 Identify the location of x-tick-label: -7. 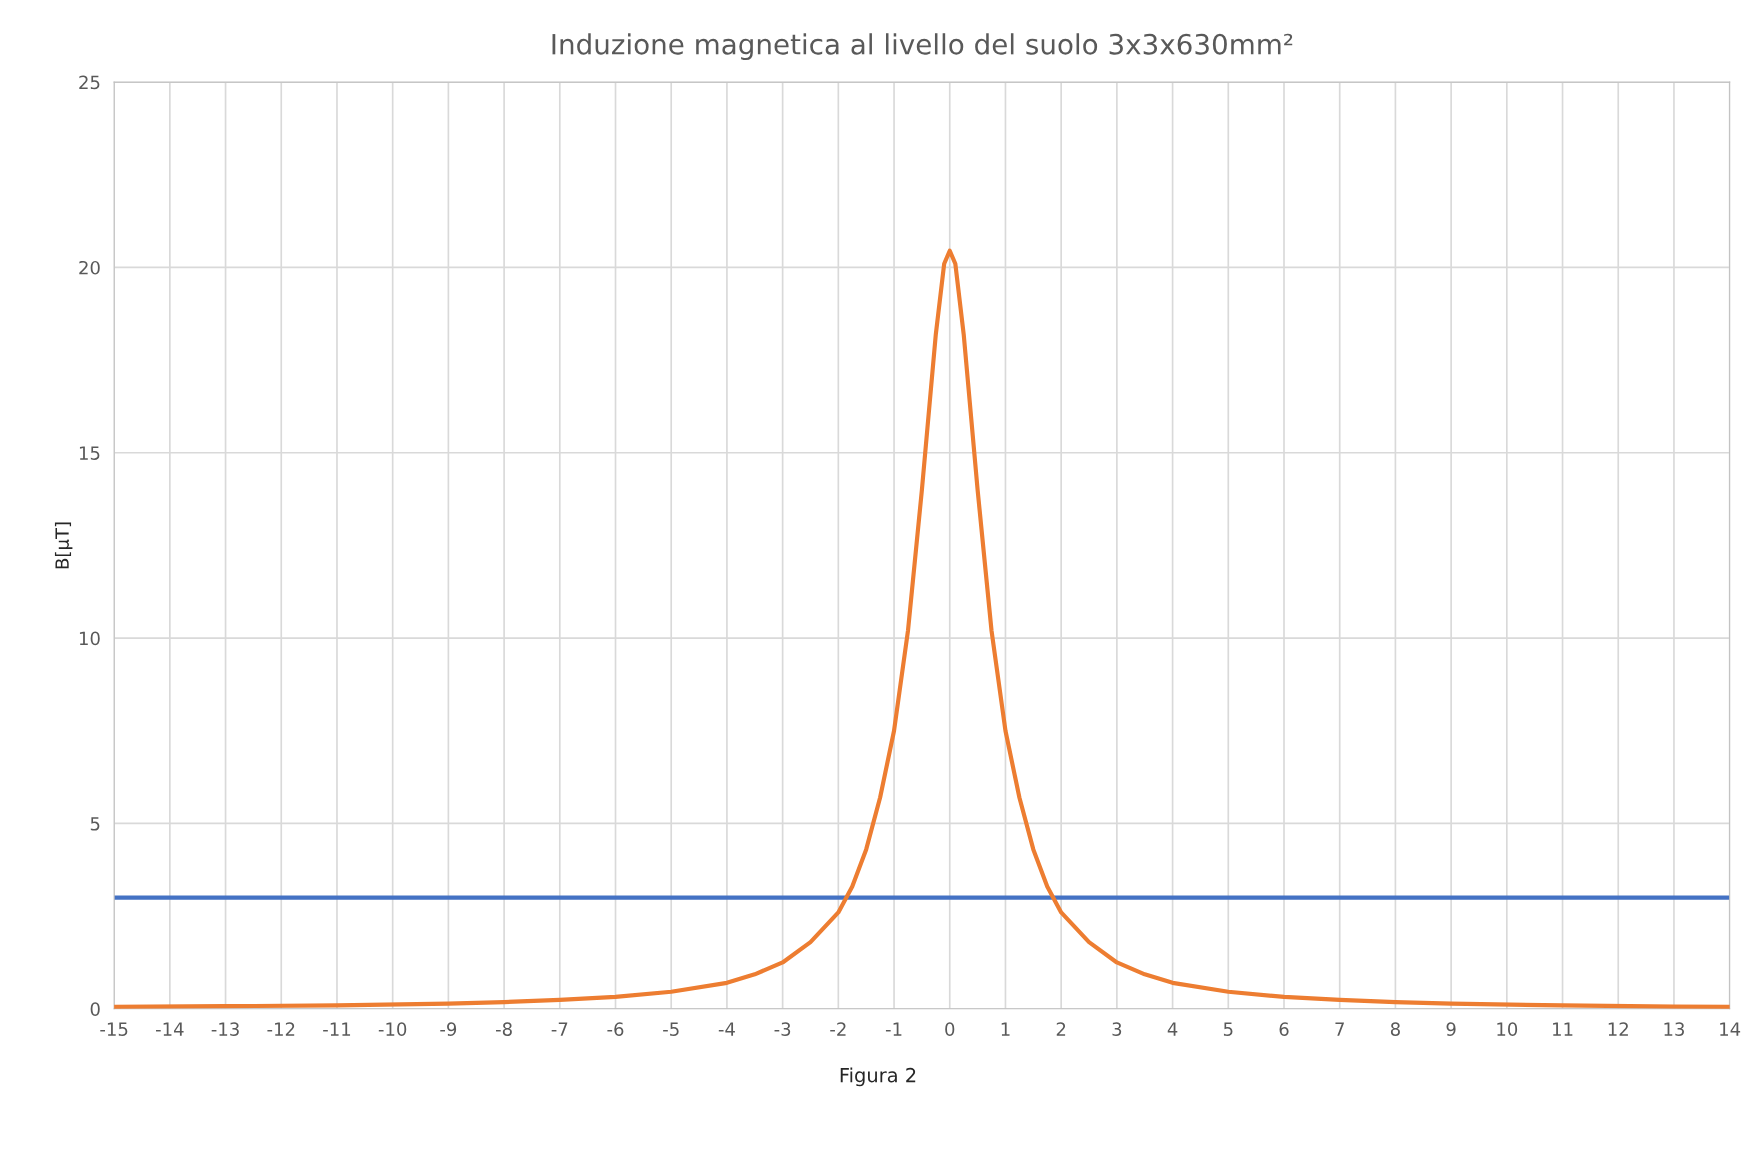
(559, 1029).